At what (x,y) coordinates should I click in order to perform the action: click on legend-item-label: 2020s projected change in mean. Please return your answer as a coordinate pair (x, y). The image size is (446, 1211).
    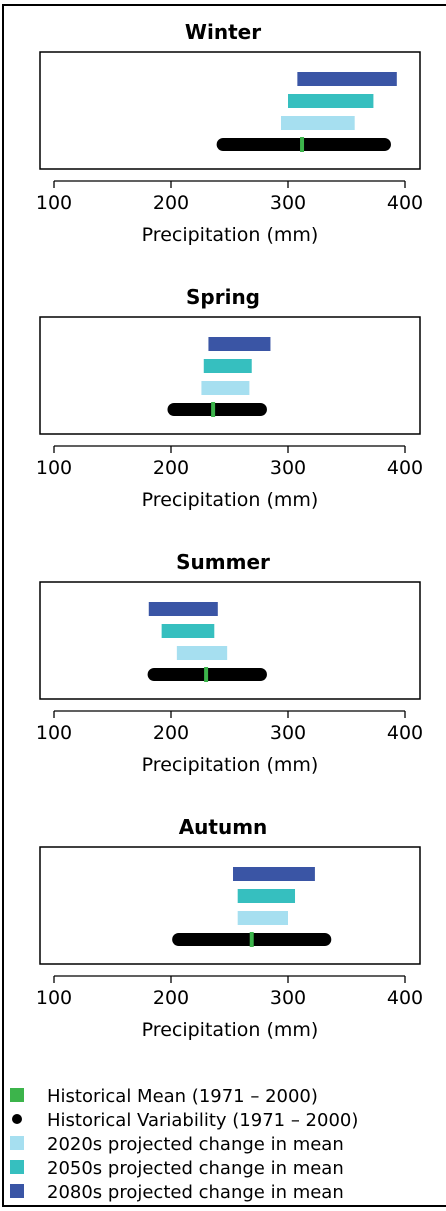
    Looking at the image, I should click on (195, 1144).